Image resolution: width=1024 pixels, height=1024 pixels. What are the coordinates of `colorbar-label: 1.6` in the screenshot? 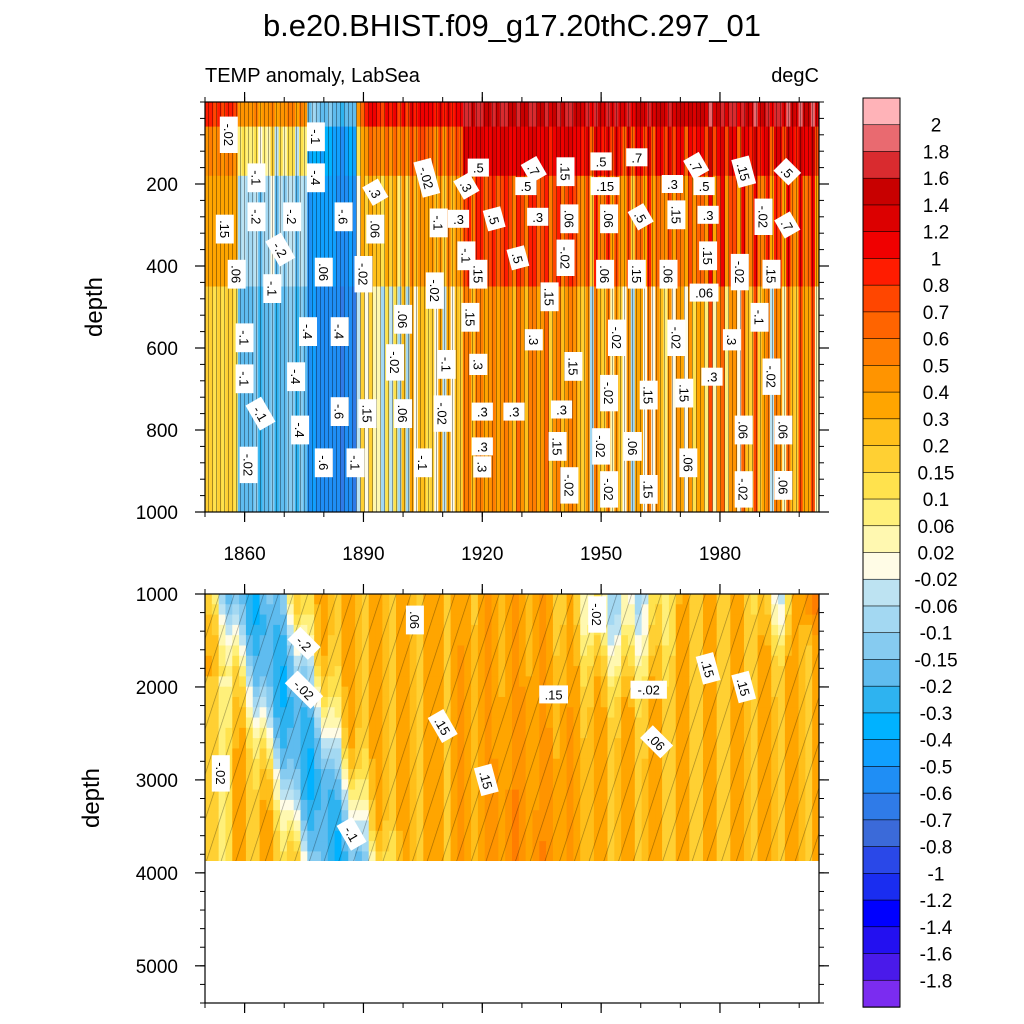 It's located at (936, 179).